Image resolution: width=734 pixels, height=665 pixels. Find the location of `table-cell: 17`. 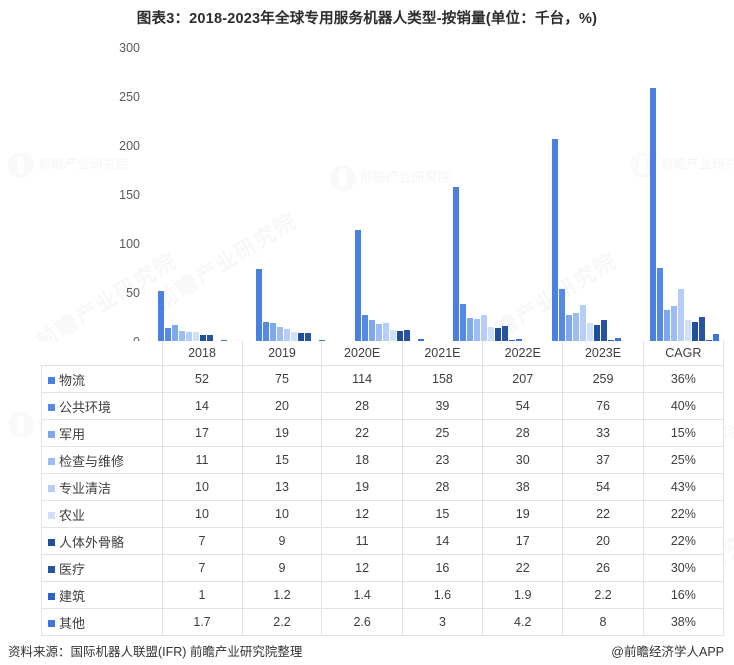

table-cell: 17 is located at coordinates (202, 433).